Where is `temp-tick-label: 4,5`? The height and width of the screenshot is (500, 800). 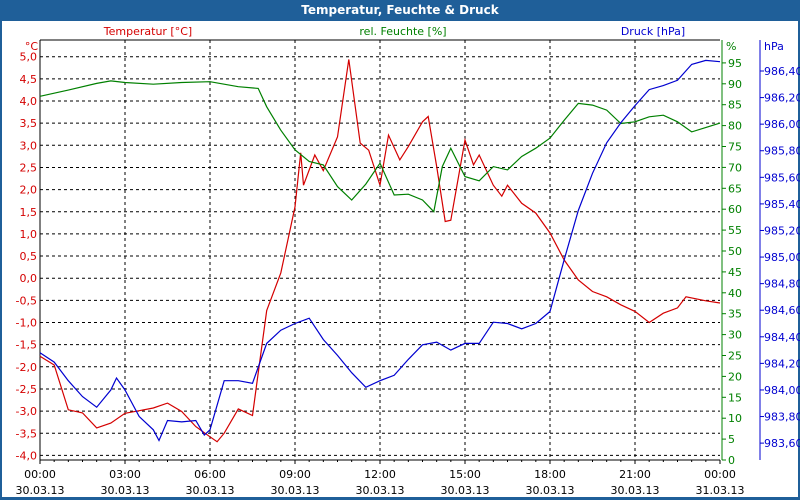 temp-tick-label: 4,5 is located at coordinates (29, 79).